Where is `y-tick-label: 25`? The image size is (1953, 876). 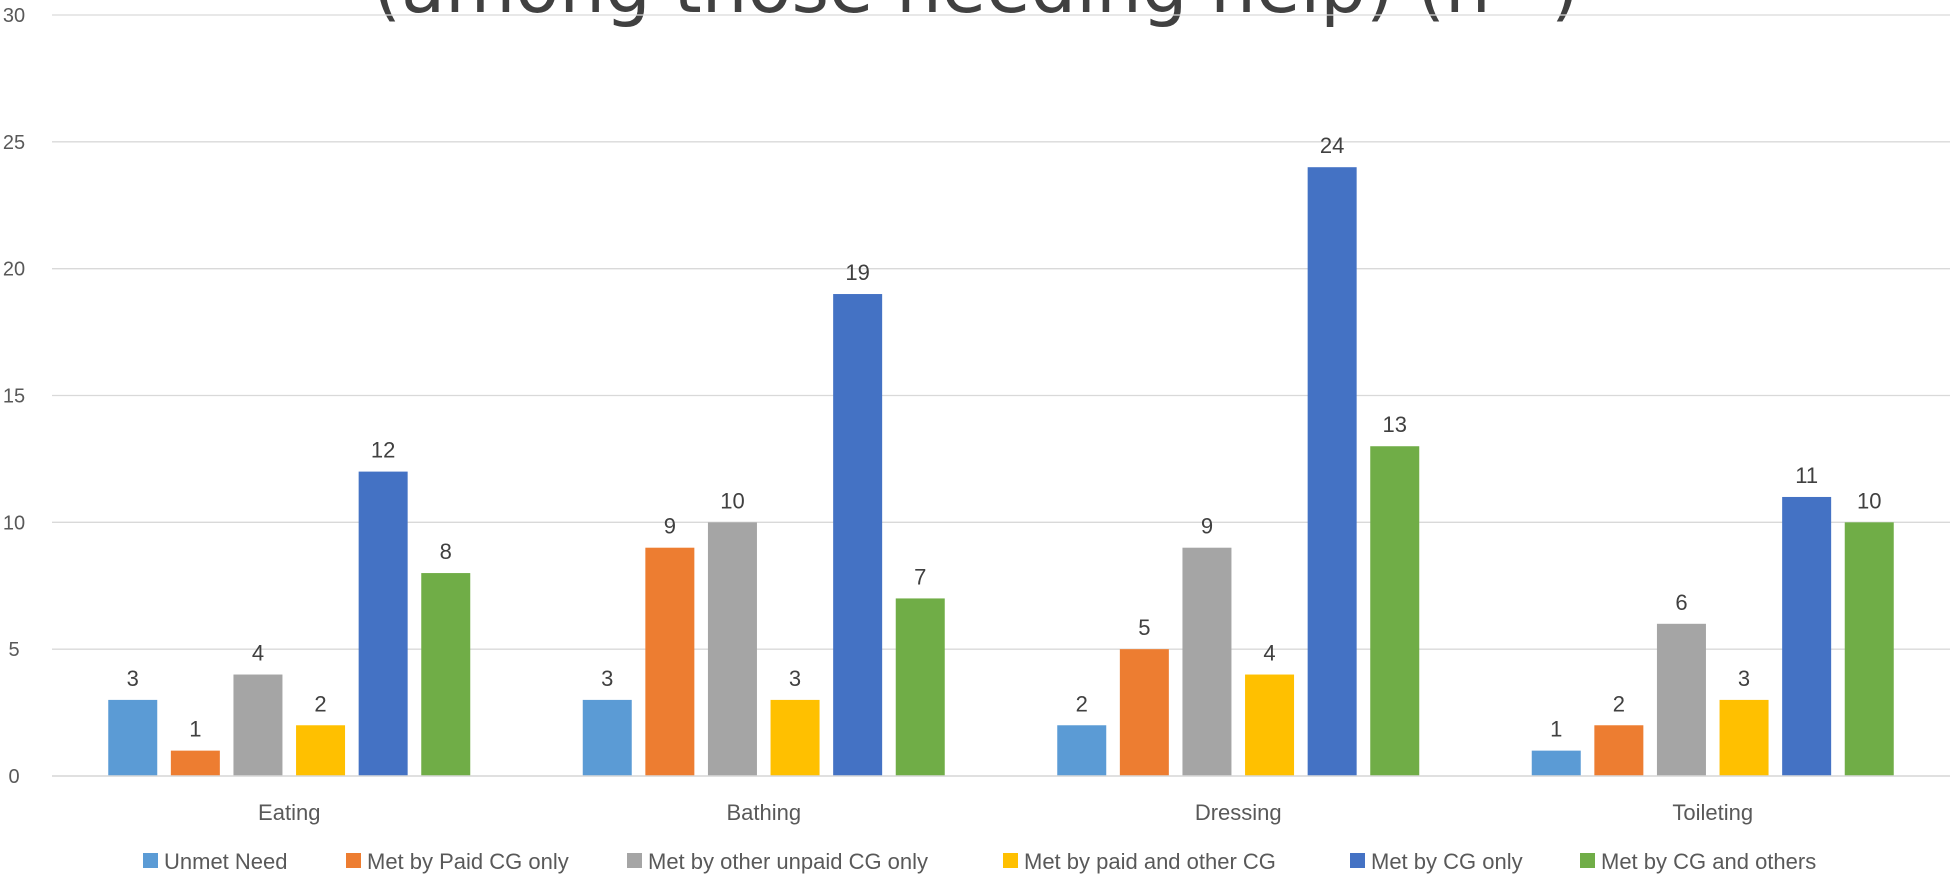
y-tick-label: 25 is located at coordinates (14, 143).